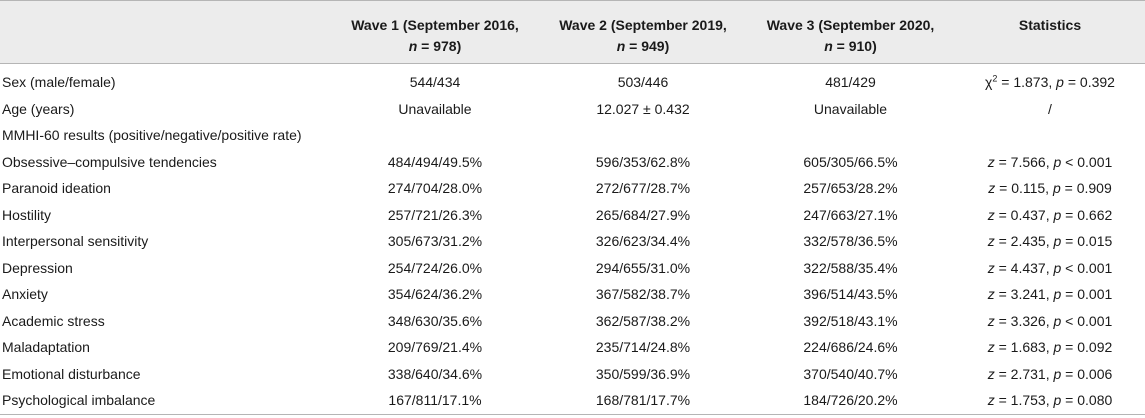 Image resolution: width=1145 pixels, height=418 pixels. I want to click on wave-2-cell: 265/684/27.9%, so click(643, 214).